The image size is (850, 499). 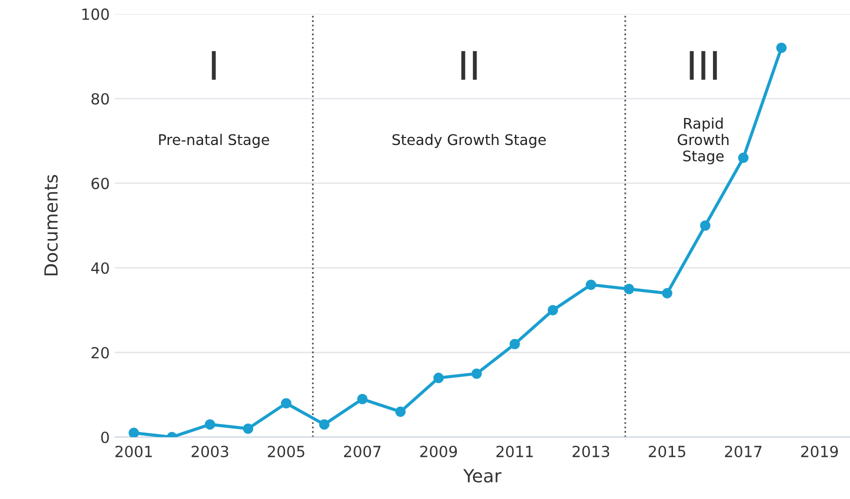 What do you see at coordinates (51, 225) in the screenshot?
I see `y-axis-title: Documents` at bounding box center [51, 225].